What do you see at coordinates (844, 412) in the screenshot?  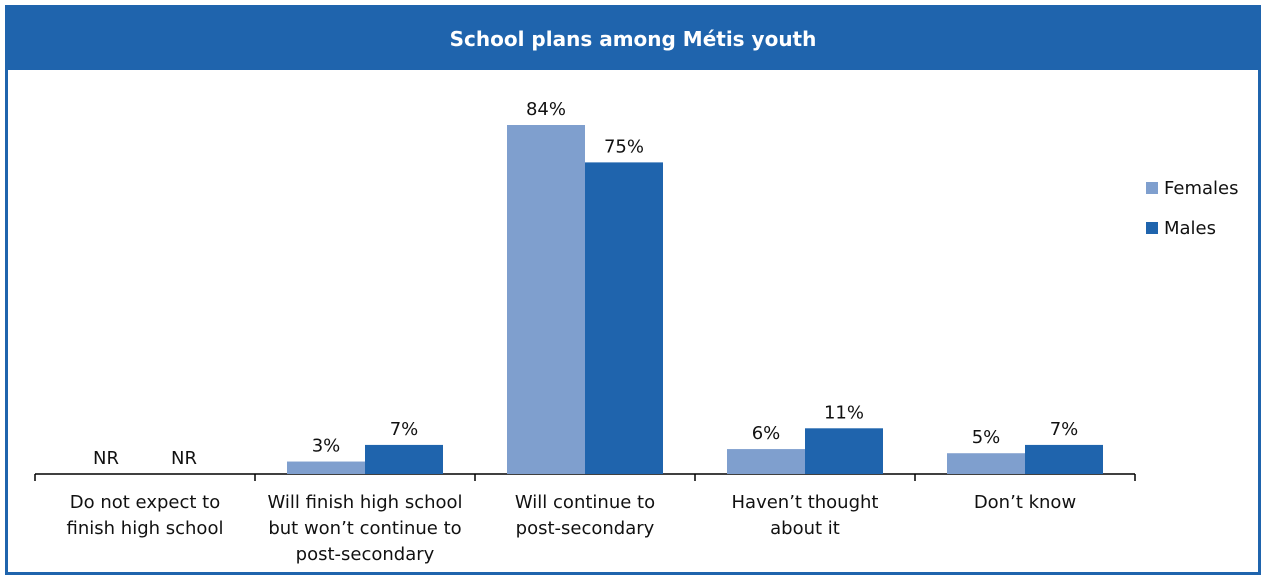 I see `data-label: 11%` at bounding box center [844, 412].